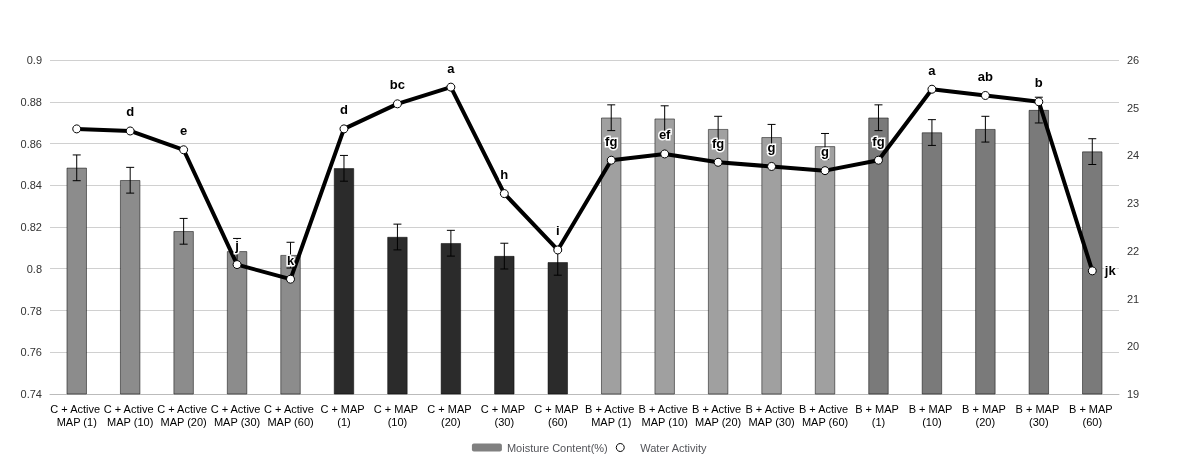 This screenshot has height=466, width=1179. Describe the element at coordinates (31, 394) in the screenshot. I see `y-tick-label: 0.74` at that location.